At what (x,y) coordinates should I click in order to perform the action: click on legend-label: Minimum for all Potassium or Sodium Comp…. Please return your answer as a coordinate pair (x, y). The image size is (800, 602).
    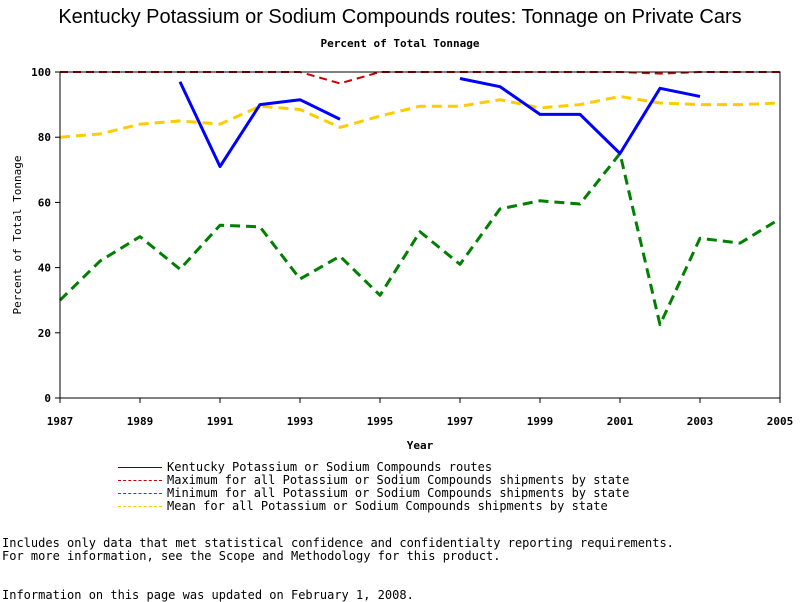
    Looking at the image, I should click on (398, 493).